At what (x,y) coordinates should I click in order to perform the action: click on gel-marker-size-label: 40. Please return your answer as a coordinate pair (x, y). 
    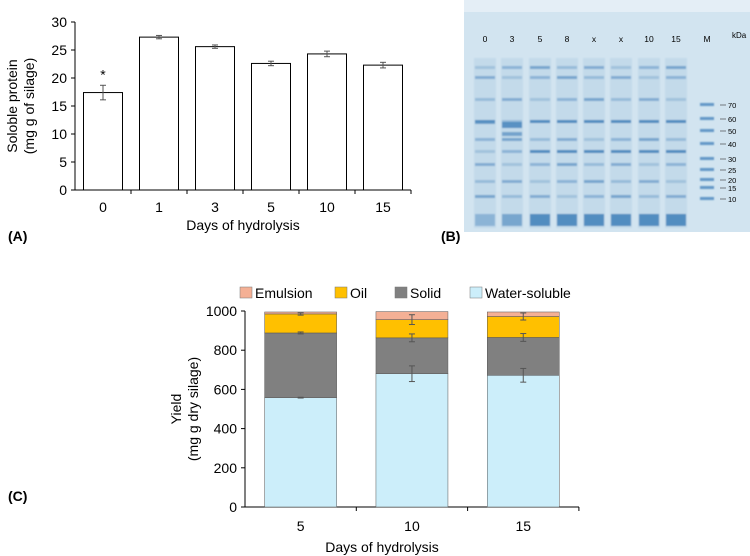
    Looking at the image, I should click on (732, 144).